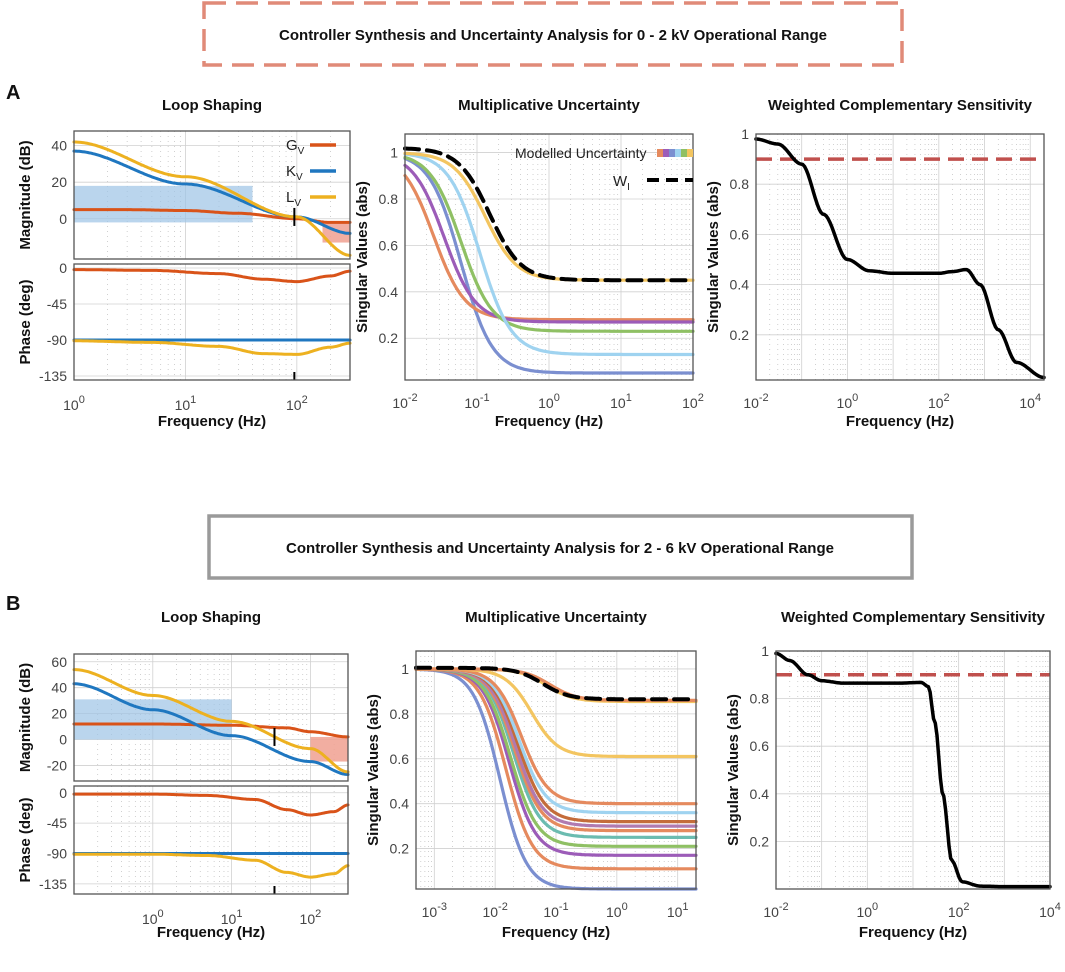  I want to click on x-tick-label: 10⁻¹, so click(476, 401).